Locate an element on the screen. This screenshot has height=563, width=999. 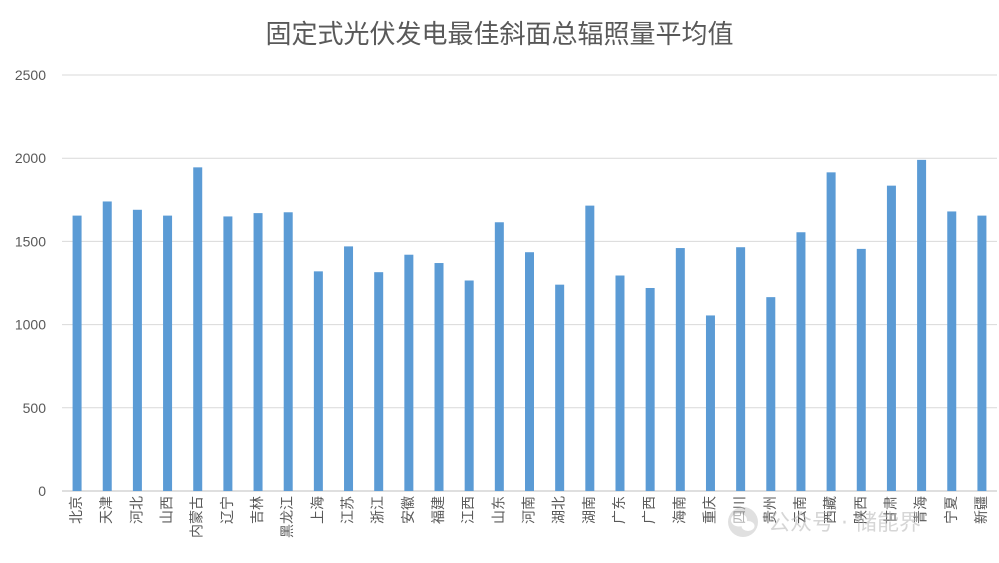
x-tick-label: 西藏 is located at coordinates (831, 510).